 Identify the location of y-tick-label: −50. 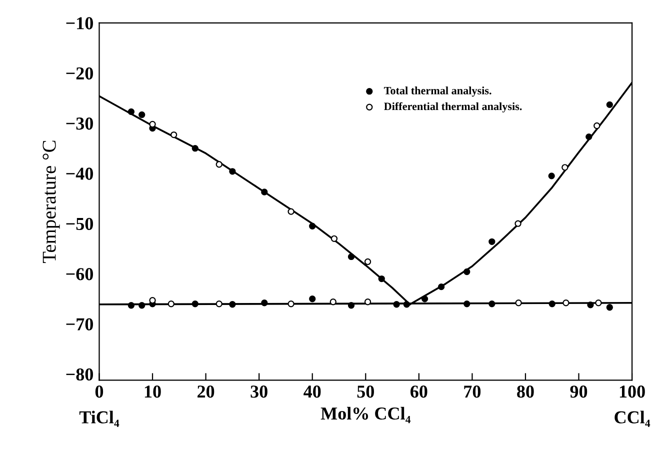
(79, 224).